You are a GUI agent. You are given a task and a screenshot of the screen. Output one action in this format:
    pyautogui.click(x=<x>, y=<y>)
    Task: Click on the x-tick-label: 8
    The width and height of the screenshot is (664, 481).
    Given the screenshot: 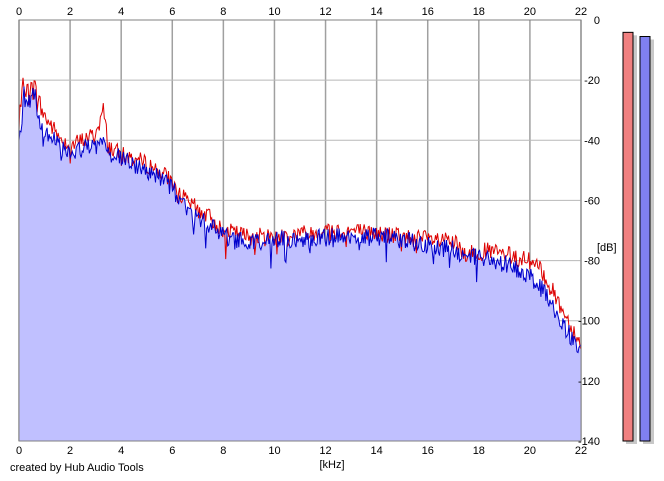 What is the action you would take?
    pyautogui.click(x=223, y=451)
    